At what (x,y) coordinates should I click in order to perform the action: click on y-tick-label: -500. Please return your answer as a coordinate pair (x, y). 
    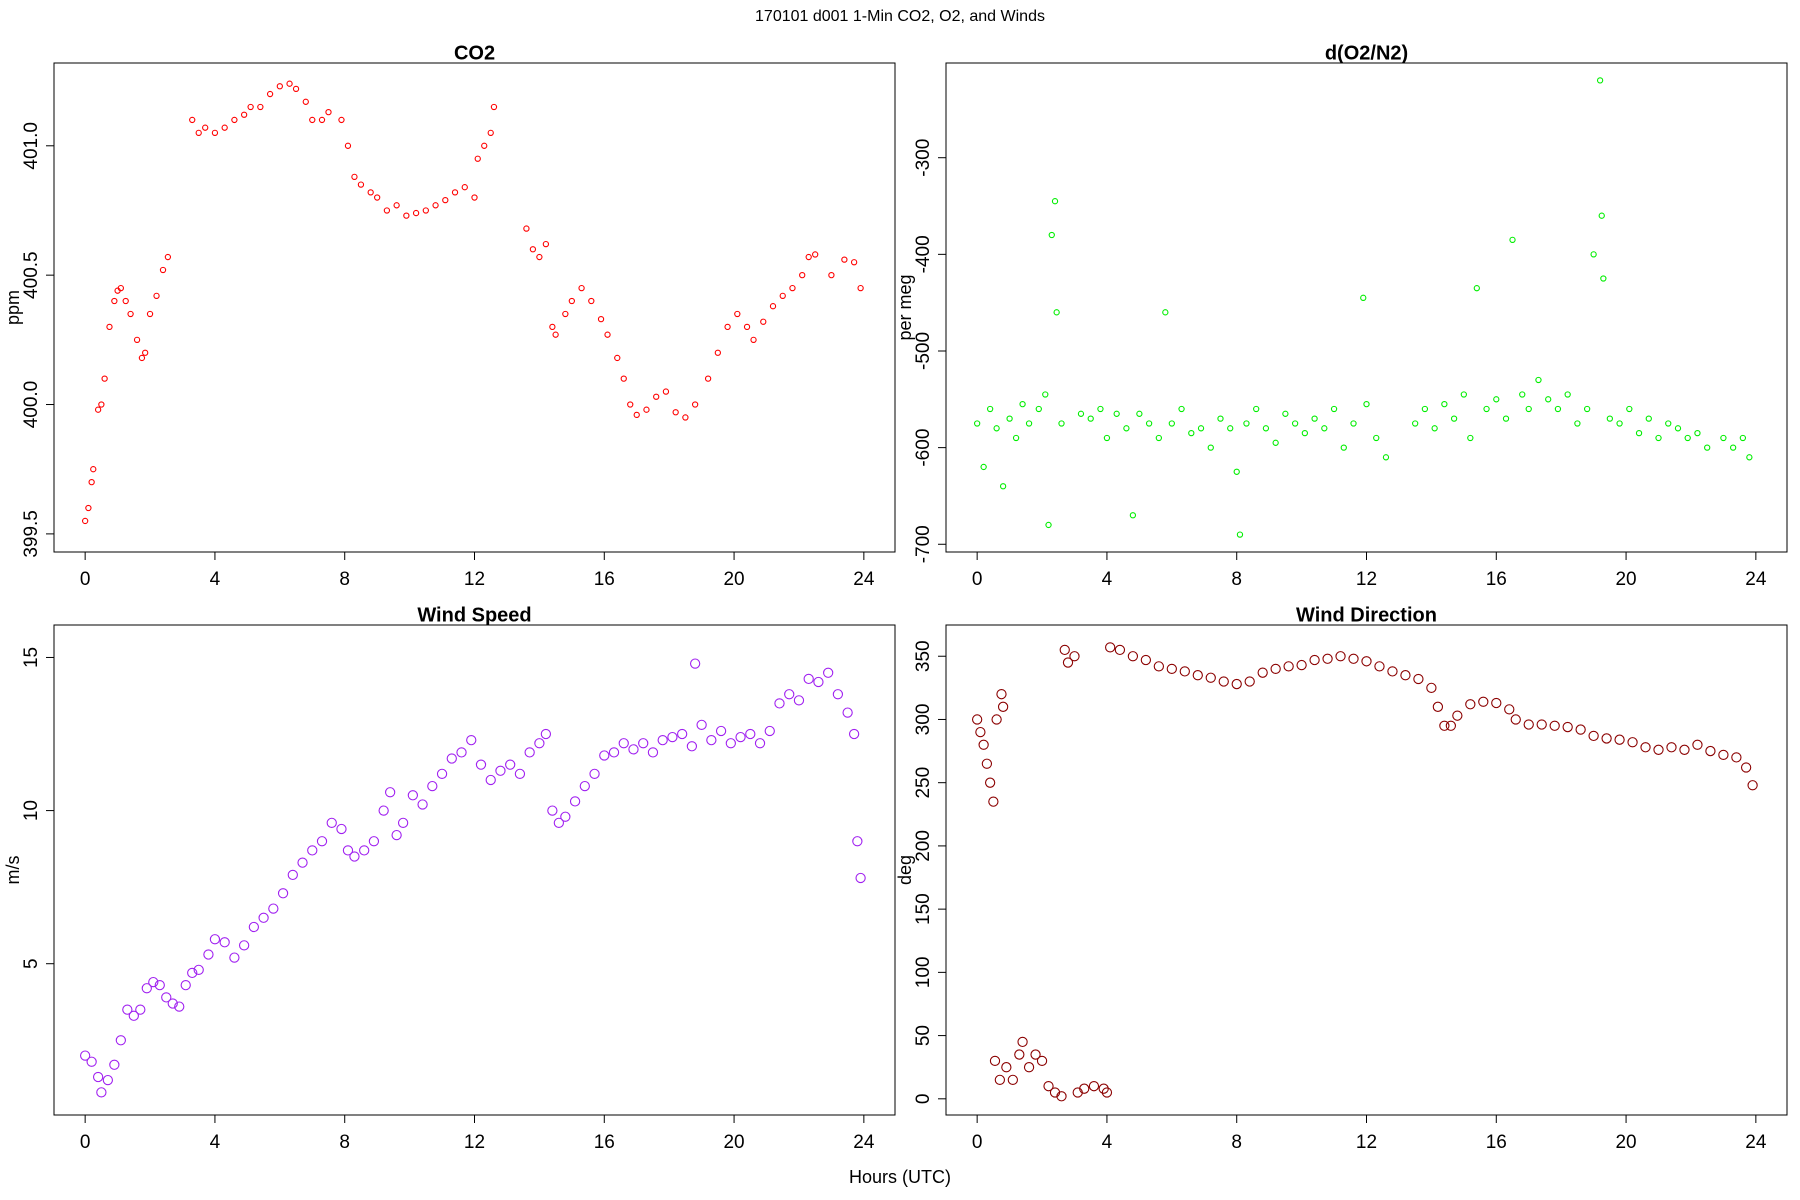
    Looking at the image, I should click on (923, 351).